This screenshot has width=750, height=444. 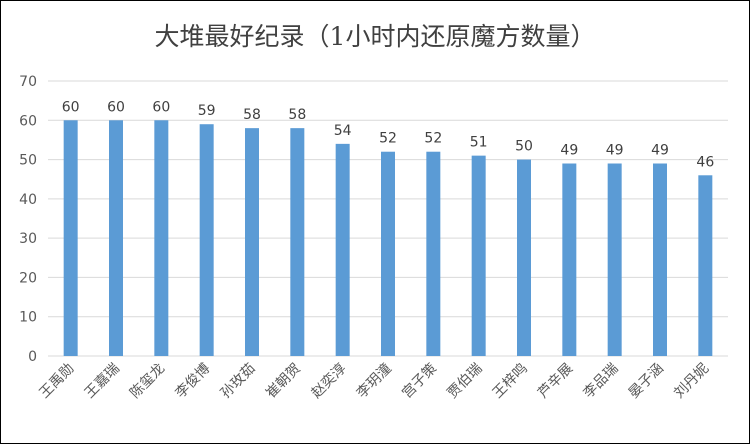 I want to click on data-labels: 60 60 60 59 58 58 54 52 52 51 50 49 49 49 46, so click(x=388, y=134).